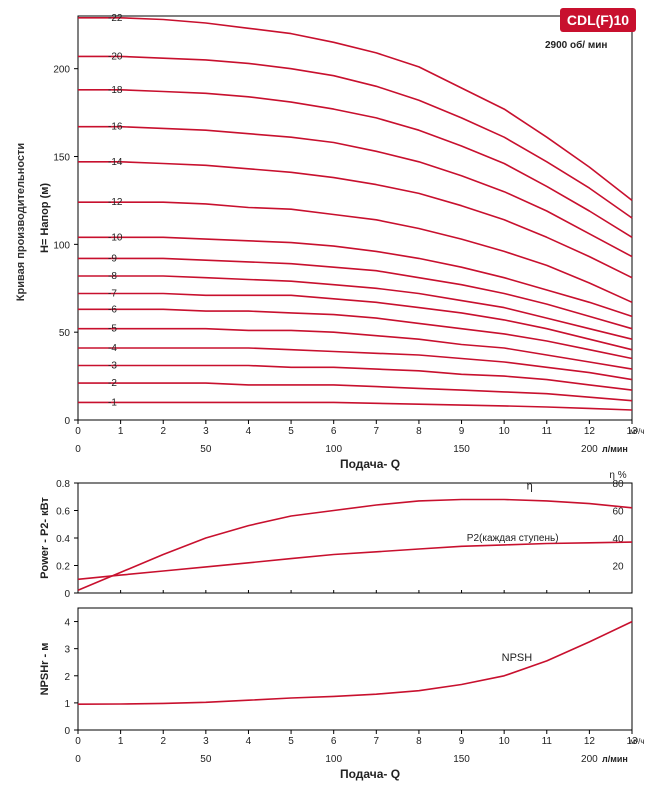 This screenshot has width=657, height=805. I want to click on npsh-x-tick-label: 10, so click(505, 741).